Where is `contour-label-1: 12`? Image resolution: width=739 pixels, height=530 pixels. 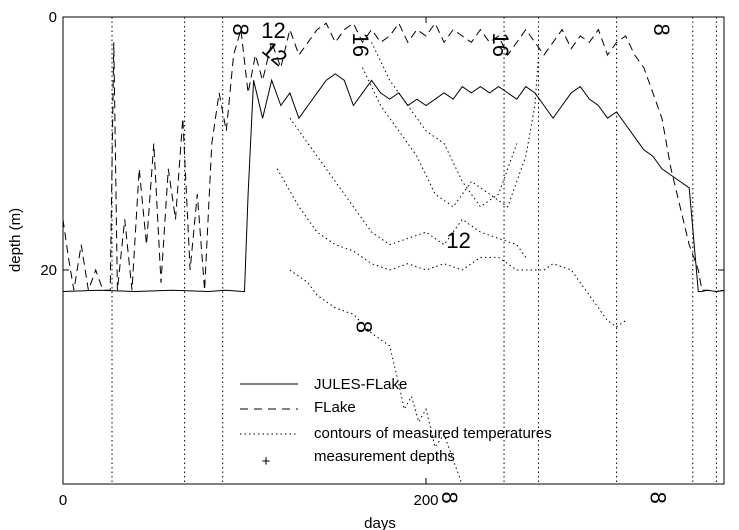
contour-label-1: 12 is located at coordinates (273, 30).